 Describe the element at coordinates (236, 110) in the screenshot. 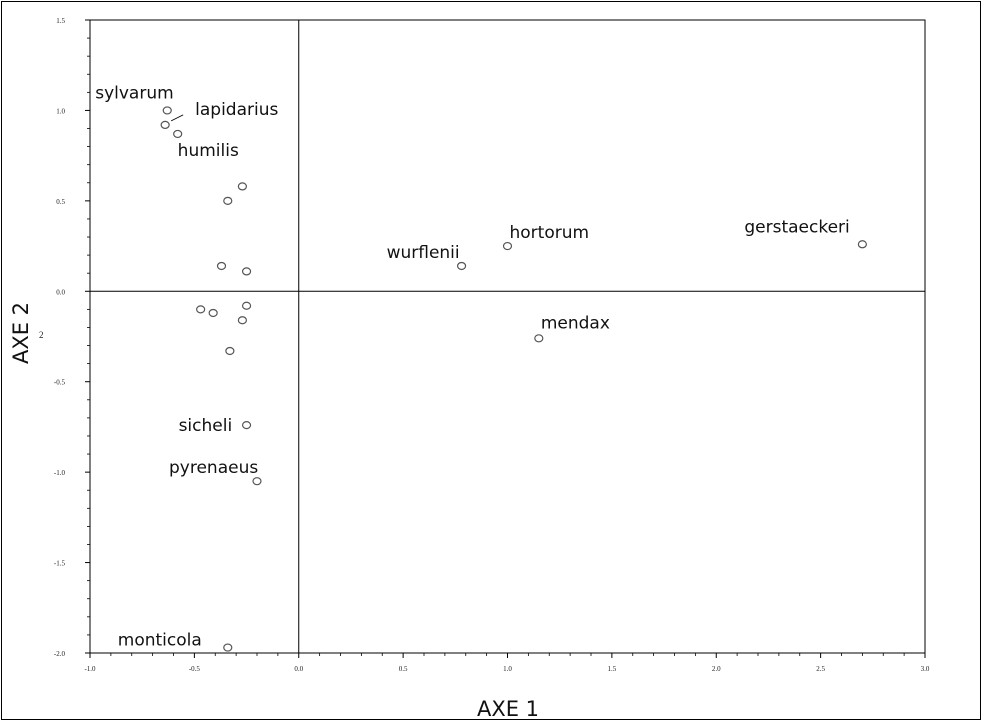

I see `point-label: lapidarius` at that location.